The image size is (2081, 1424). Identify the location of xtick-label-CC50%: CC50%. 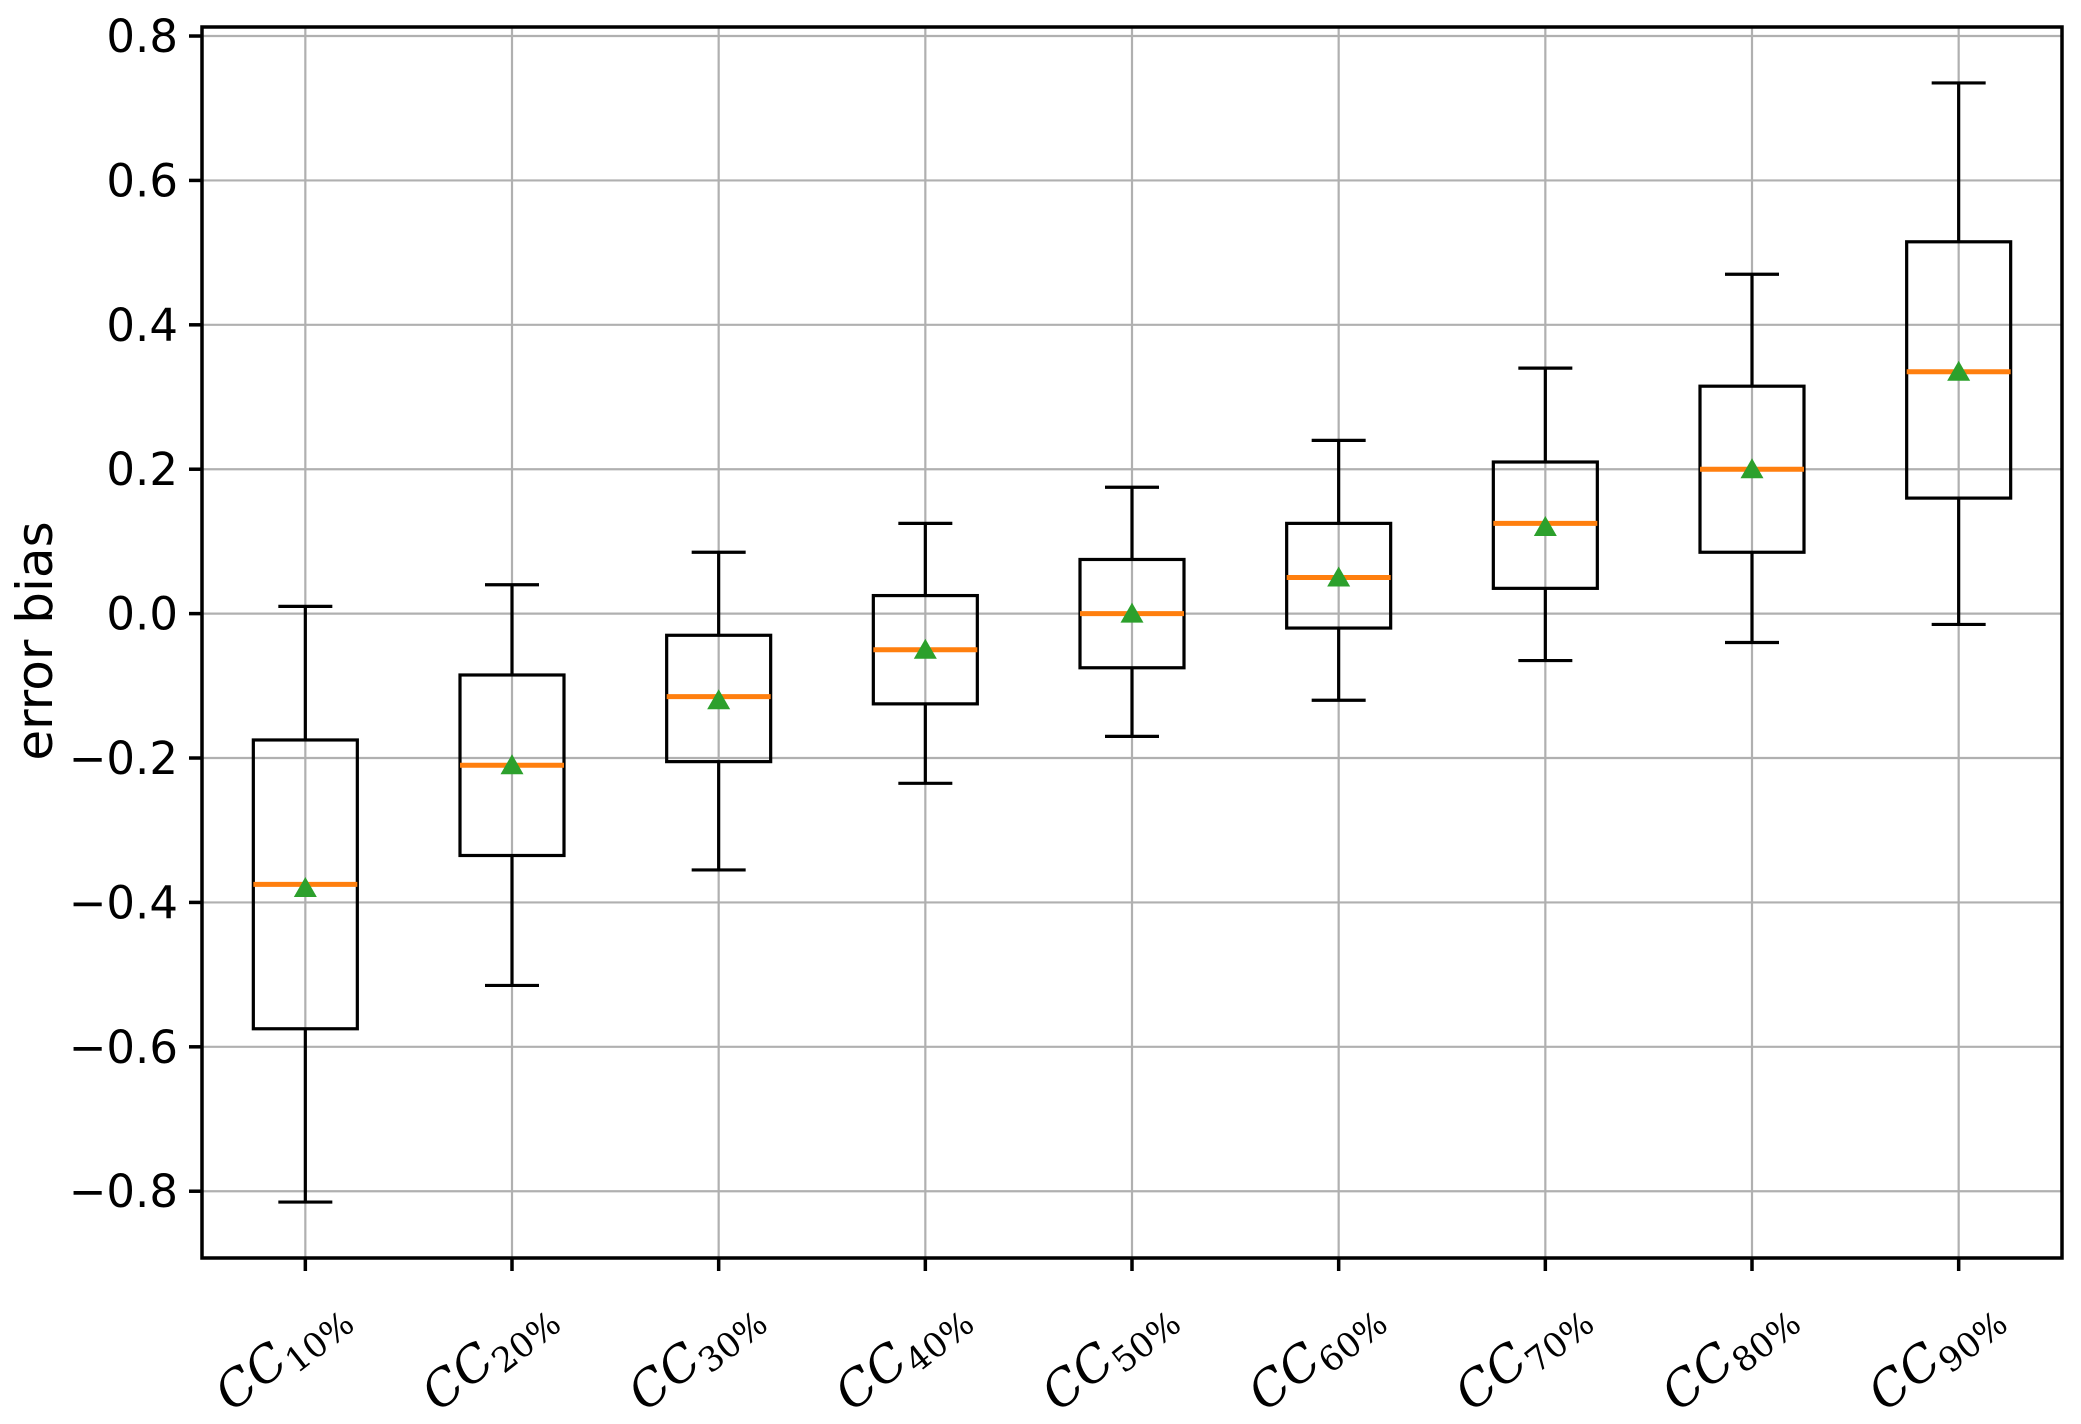
(1110, 1354).